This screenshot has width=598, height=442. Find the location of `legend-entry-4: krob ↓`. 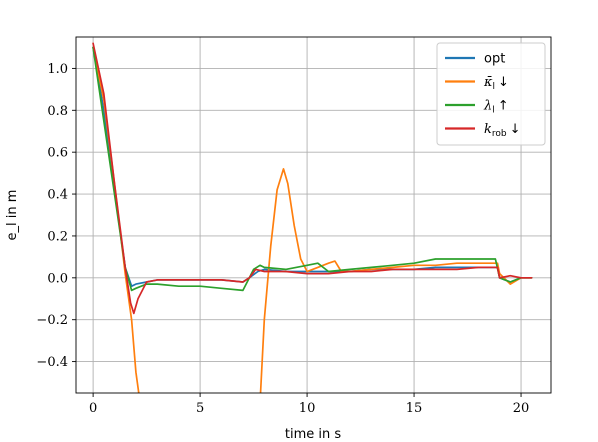

legend-entry-4: krob ↓ is located at coordinates (502, 130).